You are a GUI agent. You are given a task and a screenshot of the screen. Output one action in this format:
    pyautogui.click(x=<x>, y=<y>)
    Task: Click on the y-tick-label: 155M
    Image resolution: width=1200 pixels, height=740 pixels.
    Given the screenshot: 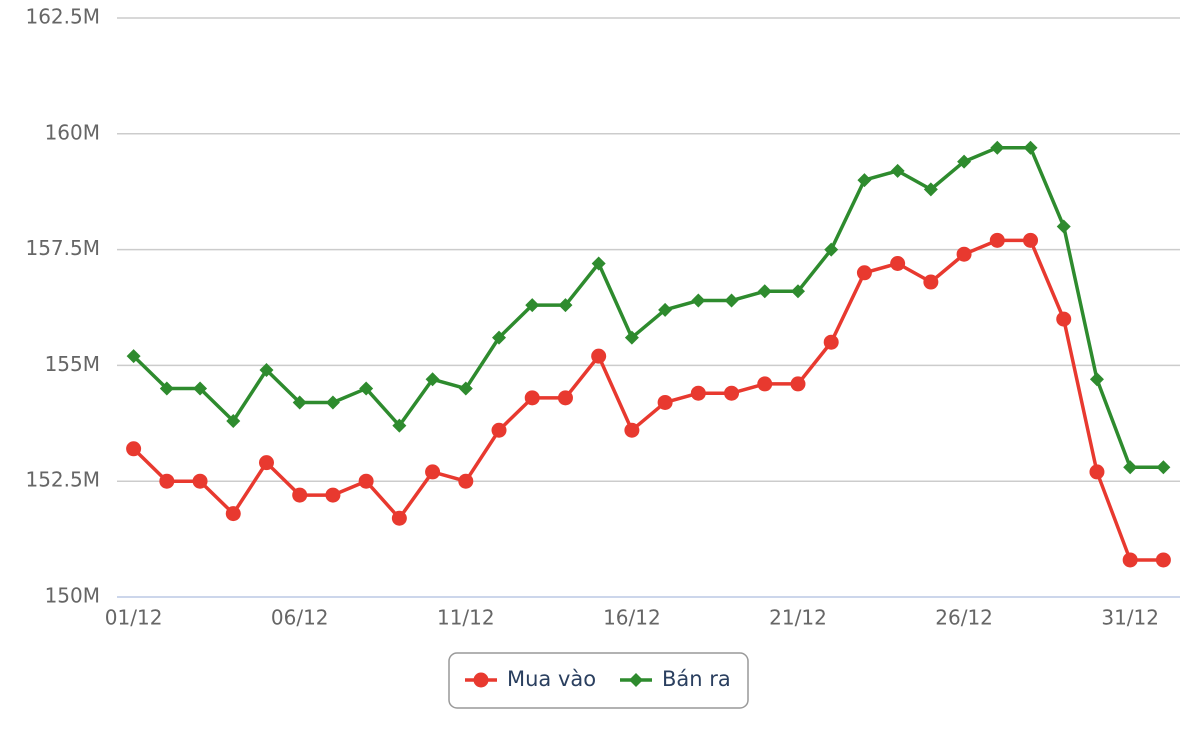 What is the action you would take?
    pyautogui.click(x=72, y=364)
    